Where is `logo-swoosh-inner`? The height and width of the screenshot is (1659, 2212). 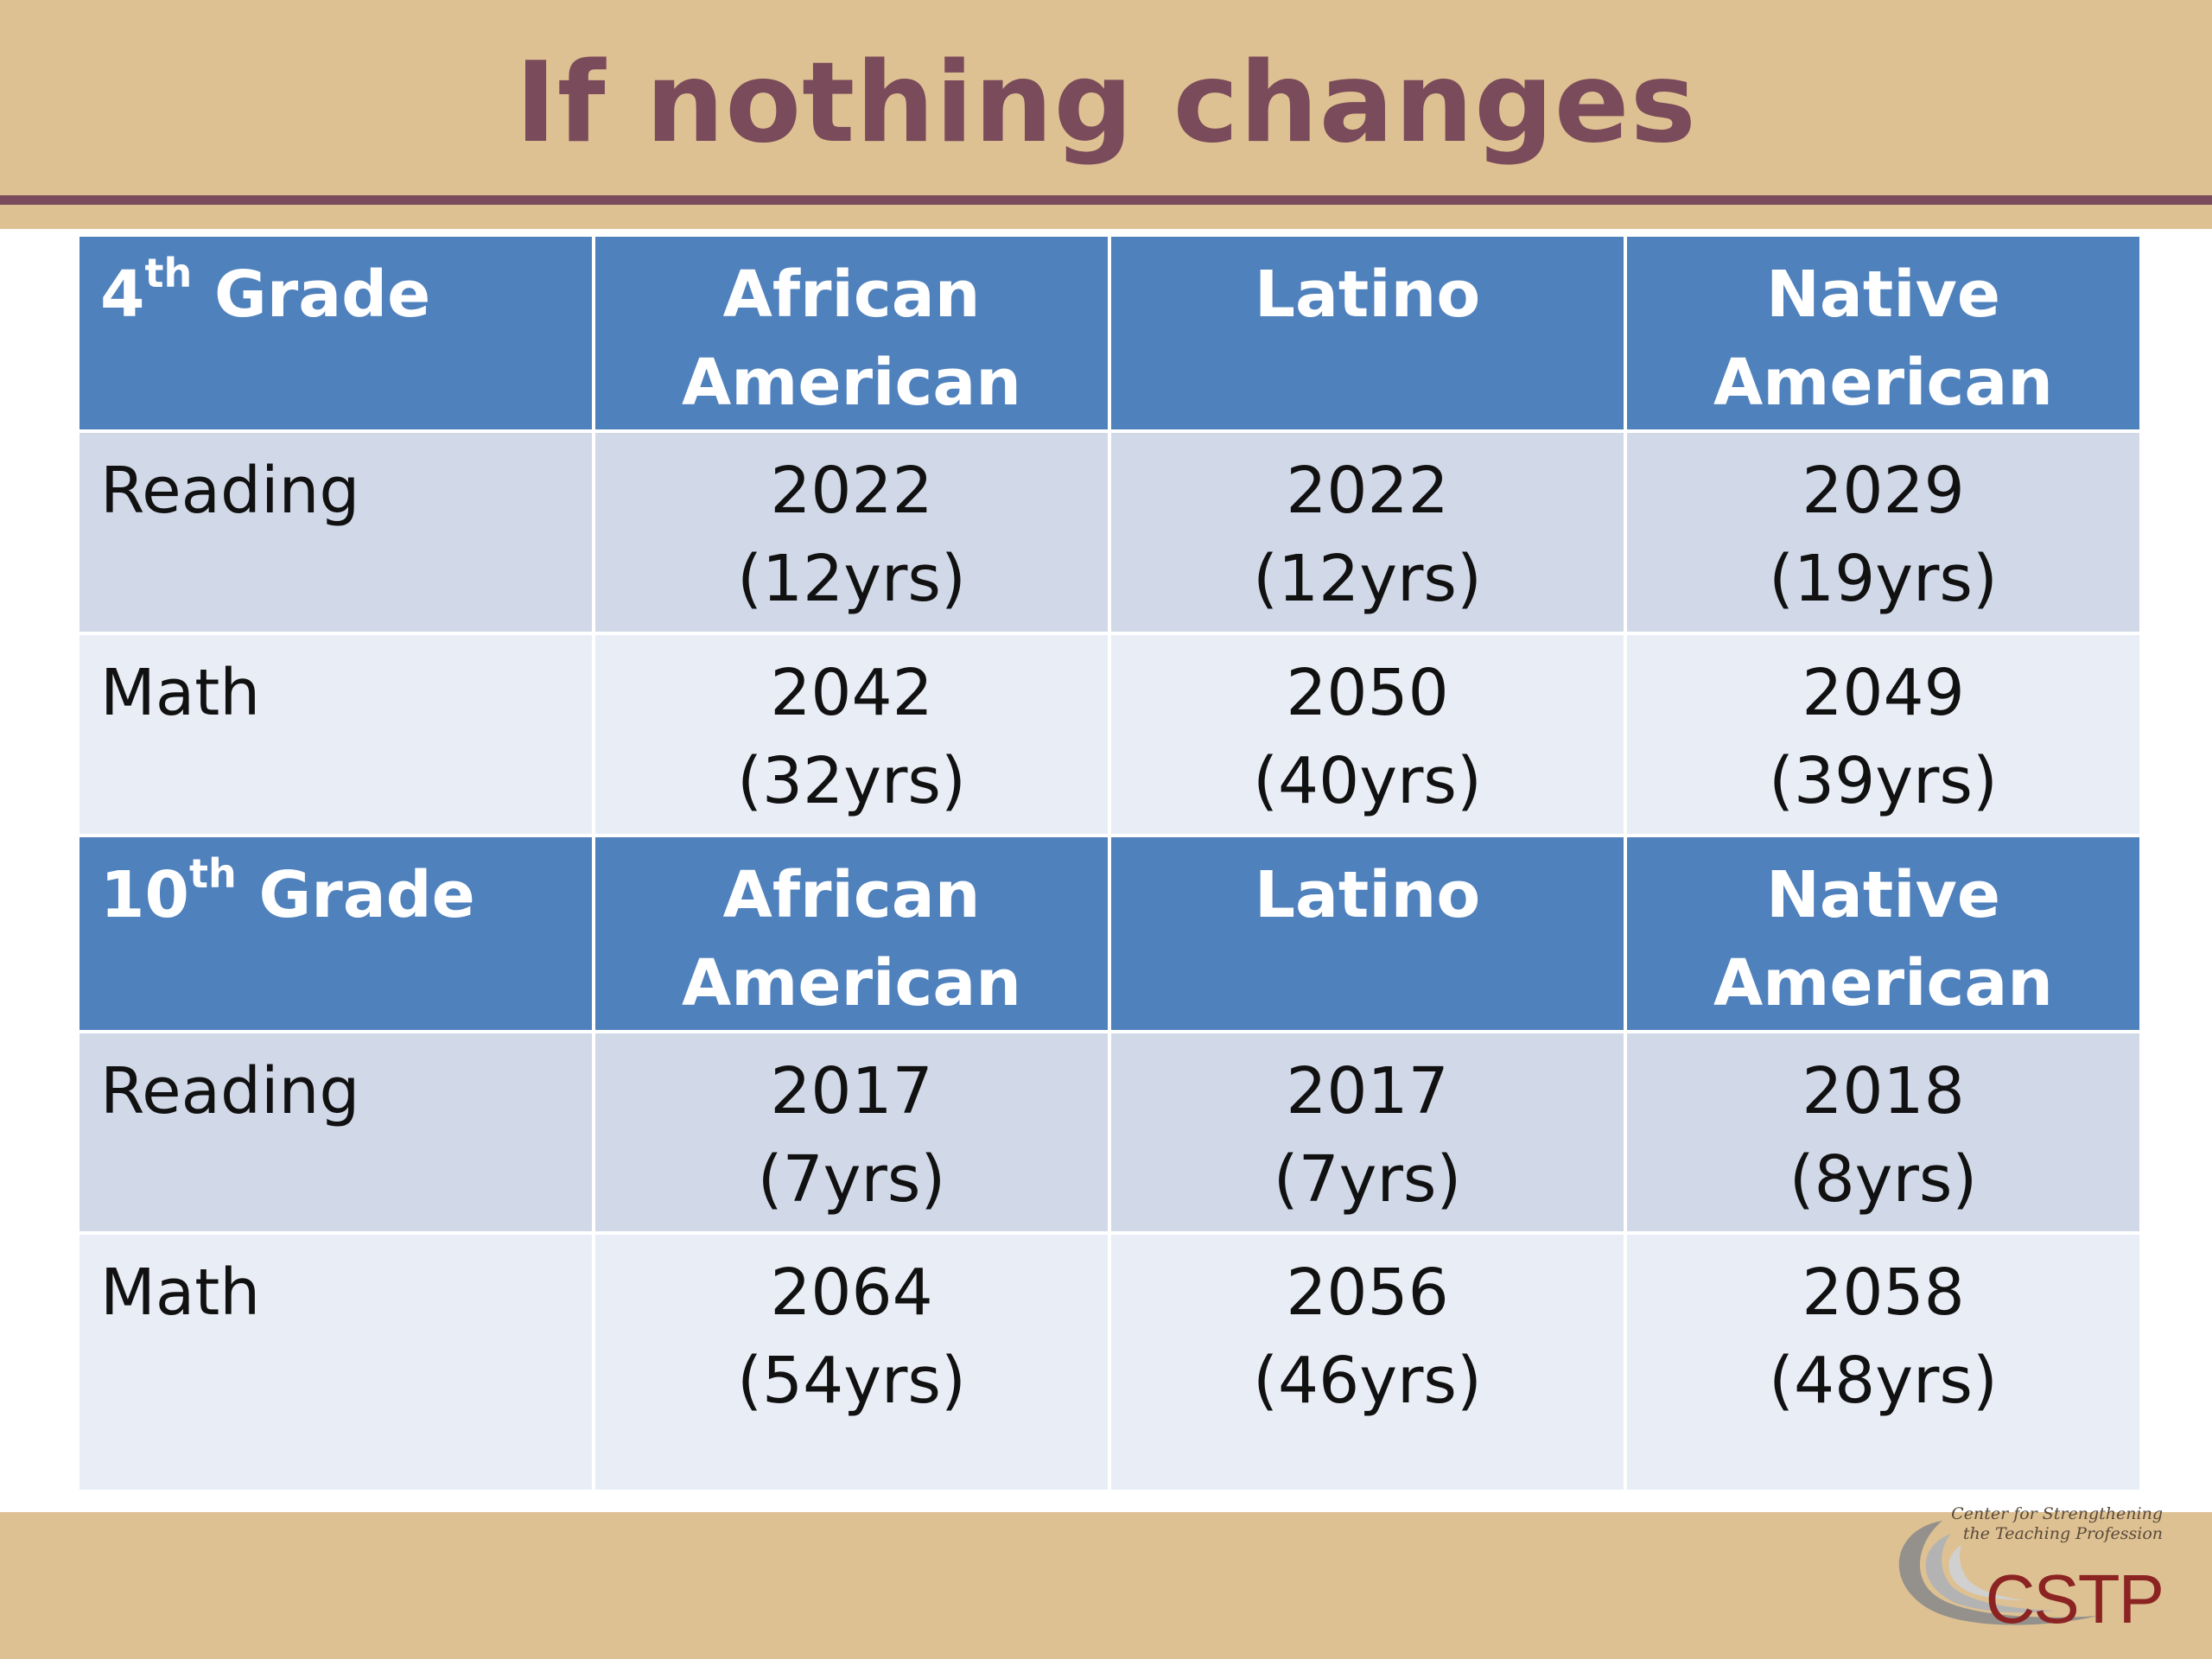 logo-swoosh-inner is located at coordinates (1986, 1572).